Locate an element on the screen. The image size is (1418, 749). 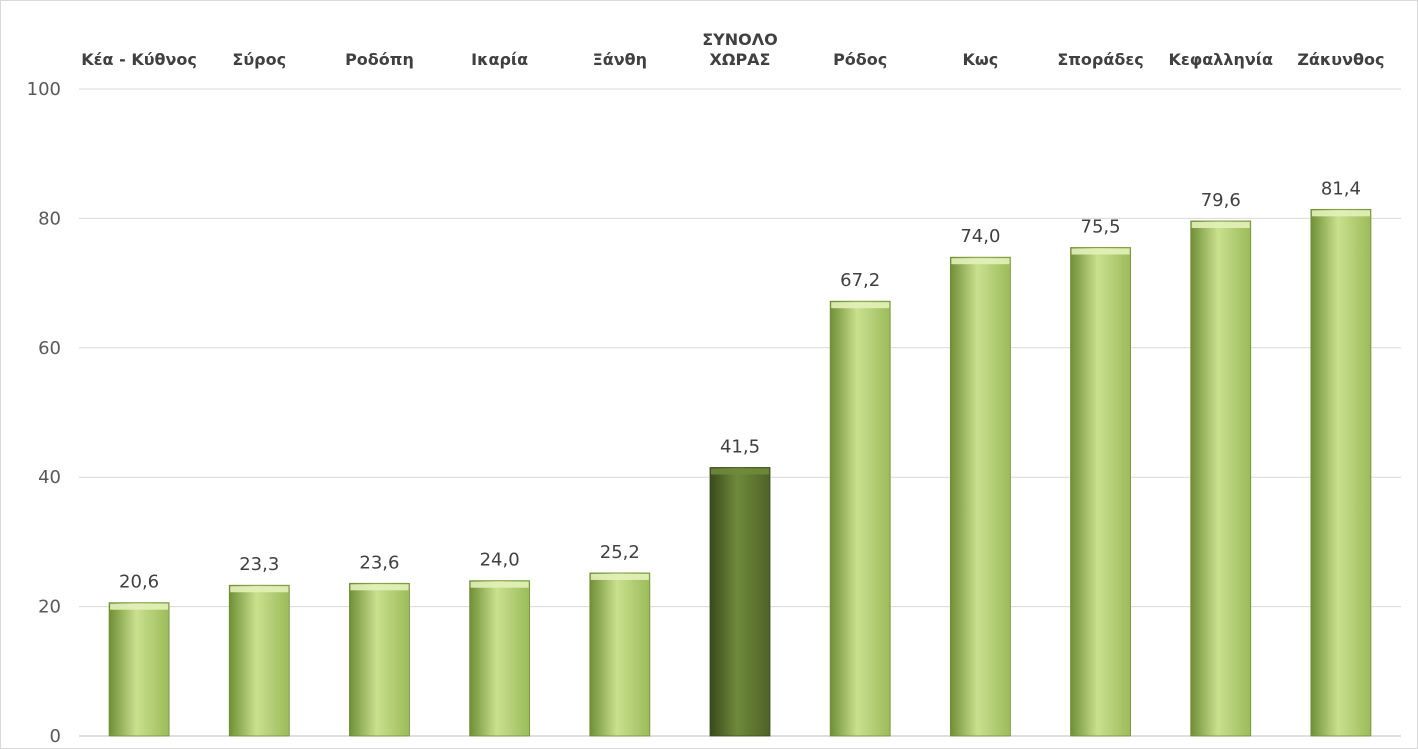
category-label: Ζάκυνθος is located at coordinates (1340, 59).